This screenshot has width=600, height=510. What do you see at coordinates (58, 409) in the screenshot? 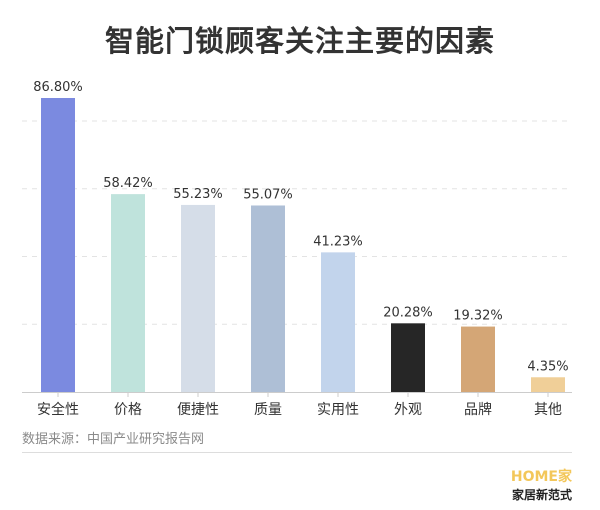
I see `x-tick-label: 安全性` at bounding box center [58, 409].